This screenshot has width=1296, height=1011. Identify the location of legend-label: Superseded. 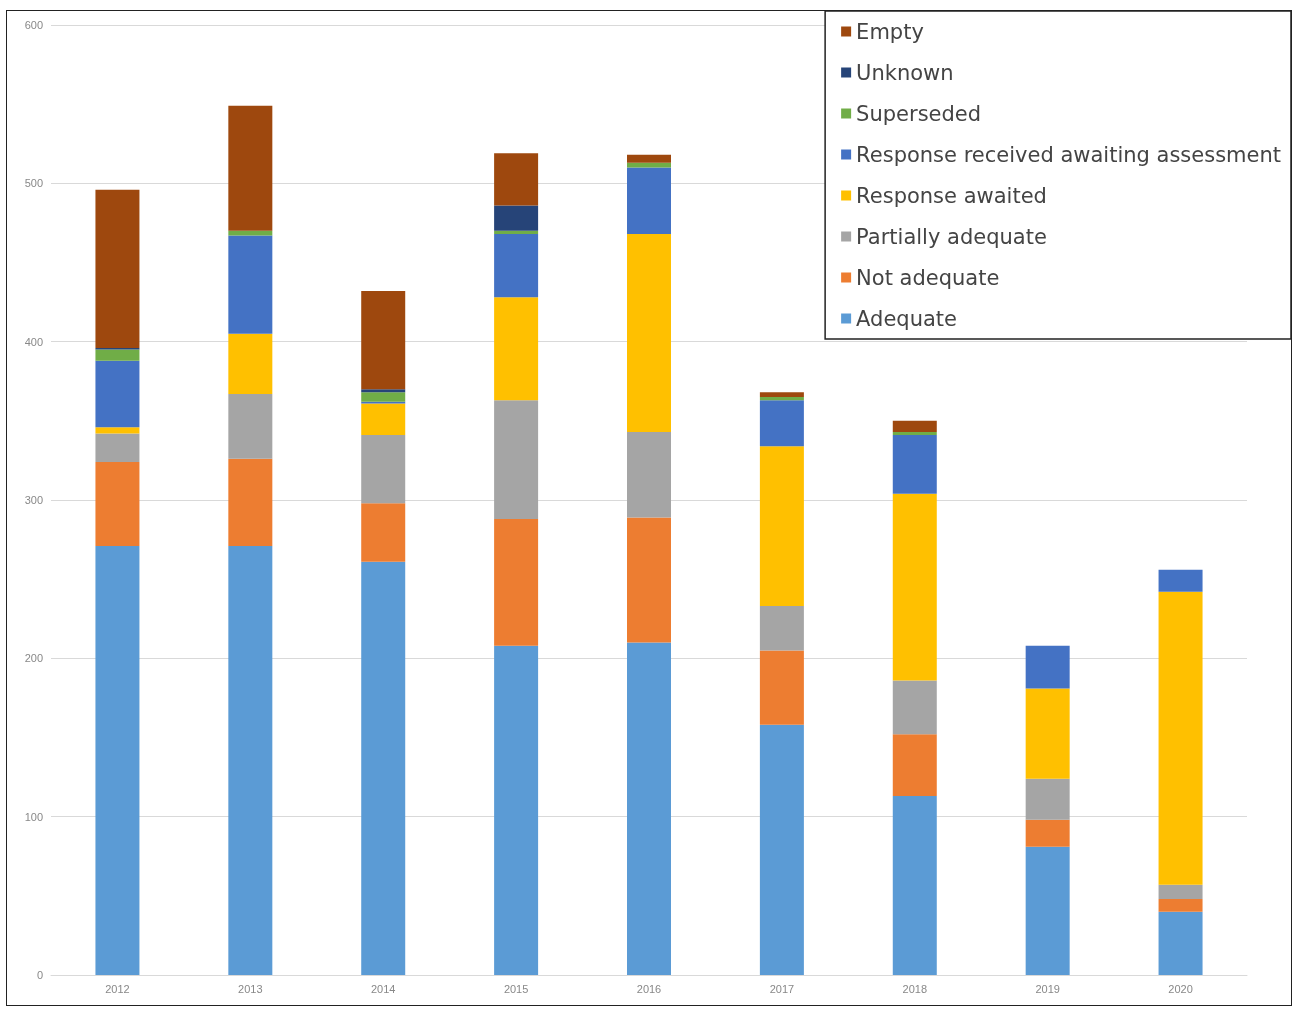
(919, 113).